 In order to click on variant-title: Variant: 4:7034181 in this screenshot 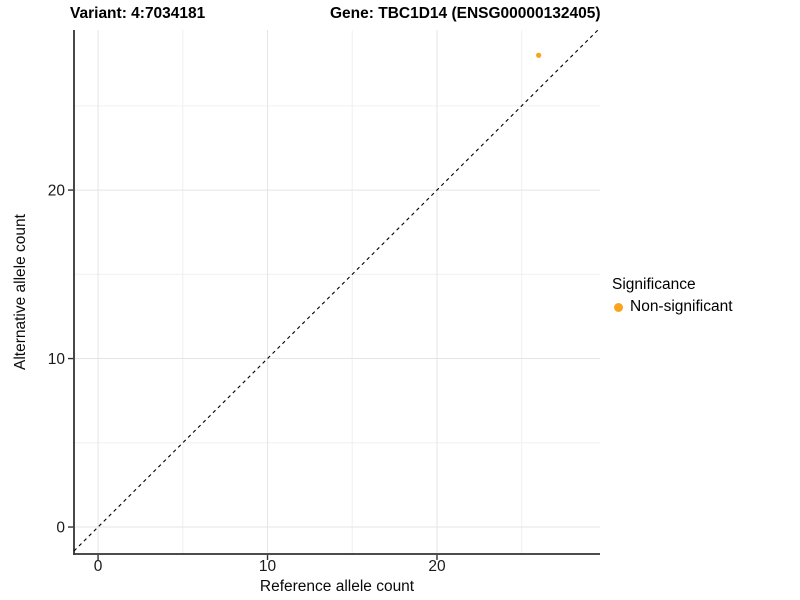, I will do `click(138, 13)`.